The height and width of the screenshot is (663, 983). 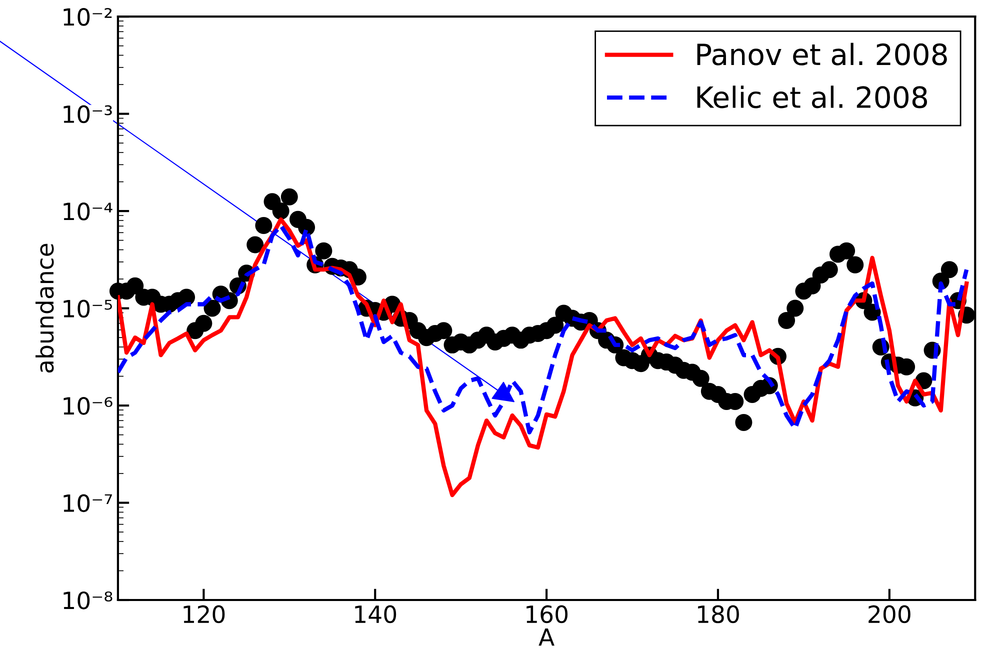 I want to click on y-tick-label: 10⁻³, so click(x=88, y=114).